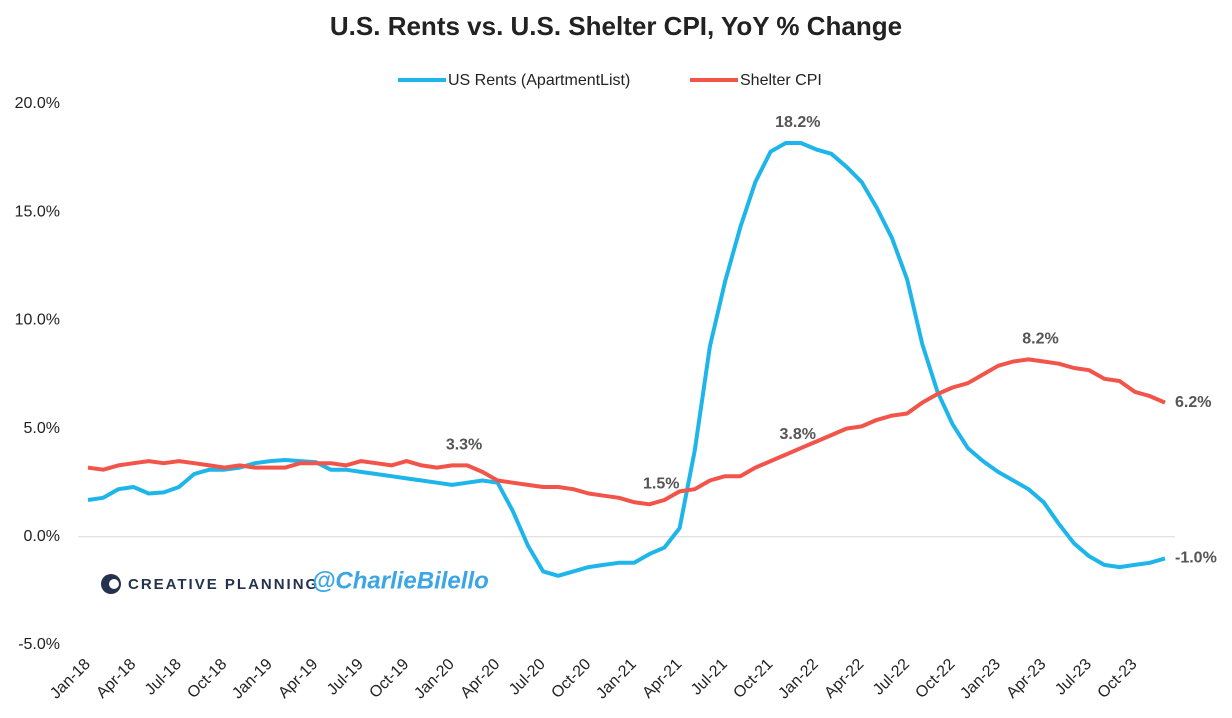  Describe the element at coordinates (844, 679) in the screenshot. I see `x-tick-label: Apr-22` at that location.